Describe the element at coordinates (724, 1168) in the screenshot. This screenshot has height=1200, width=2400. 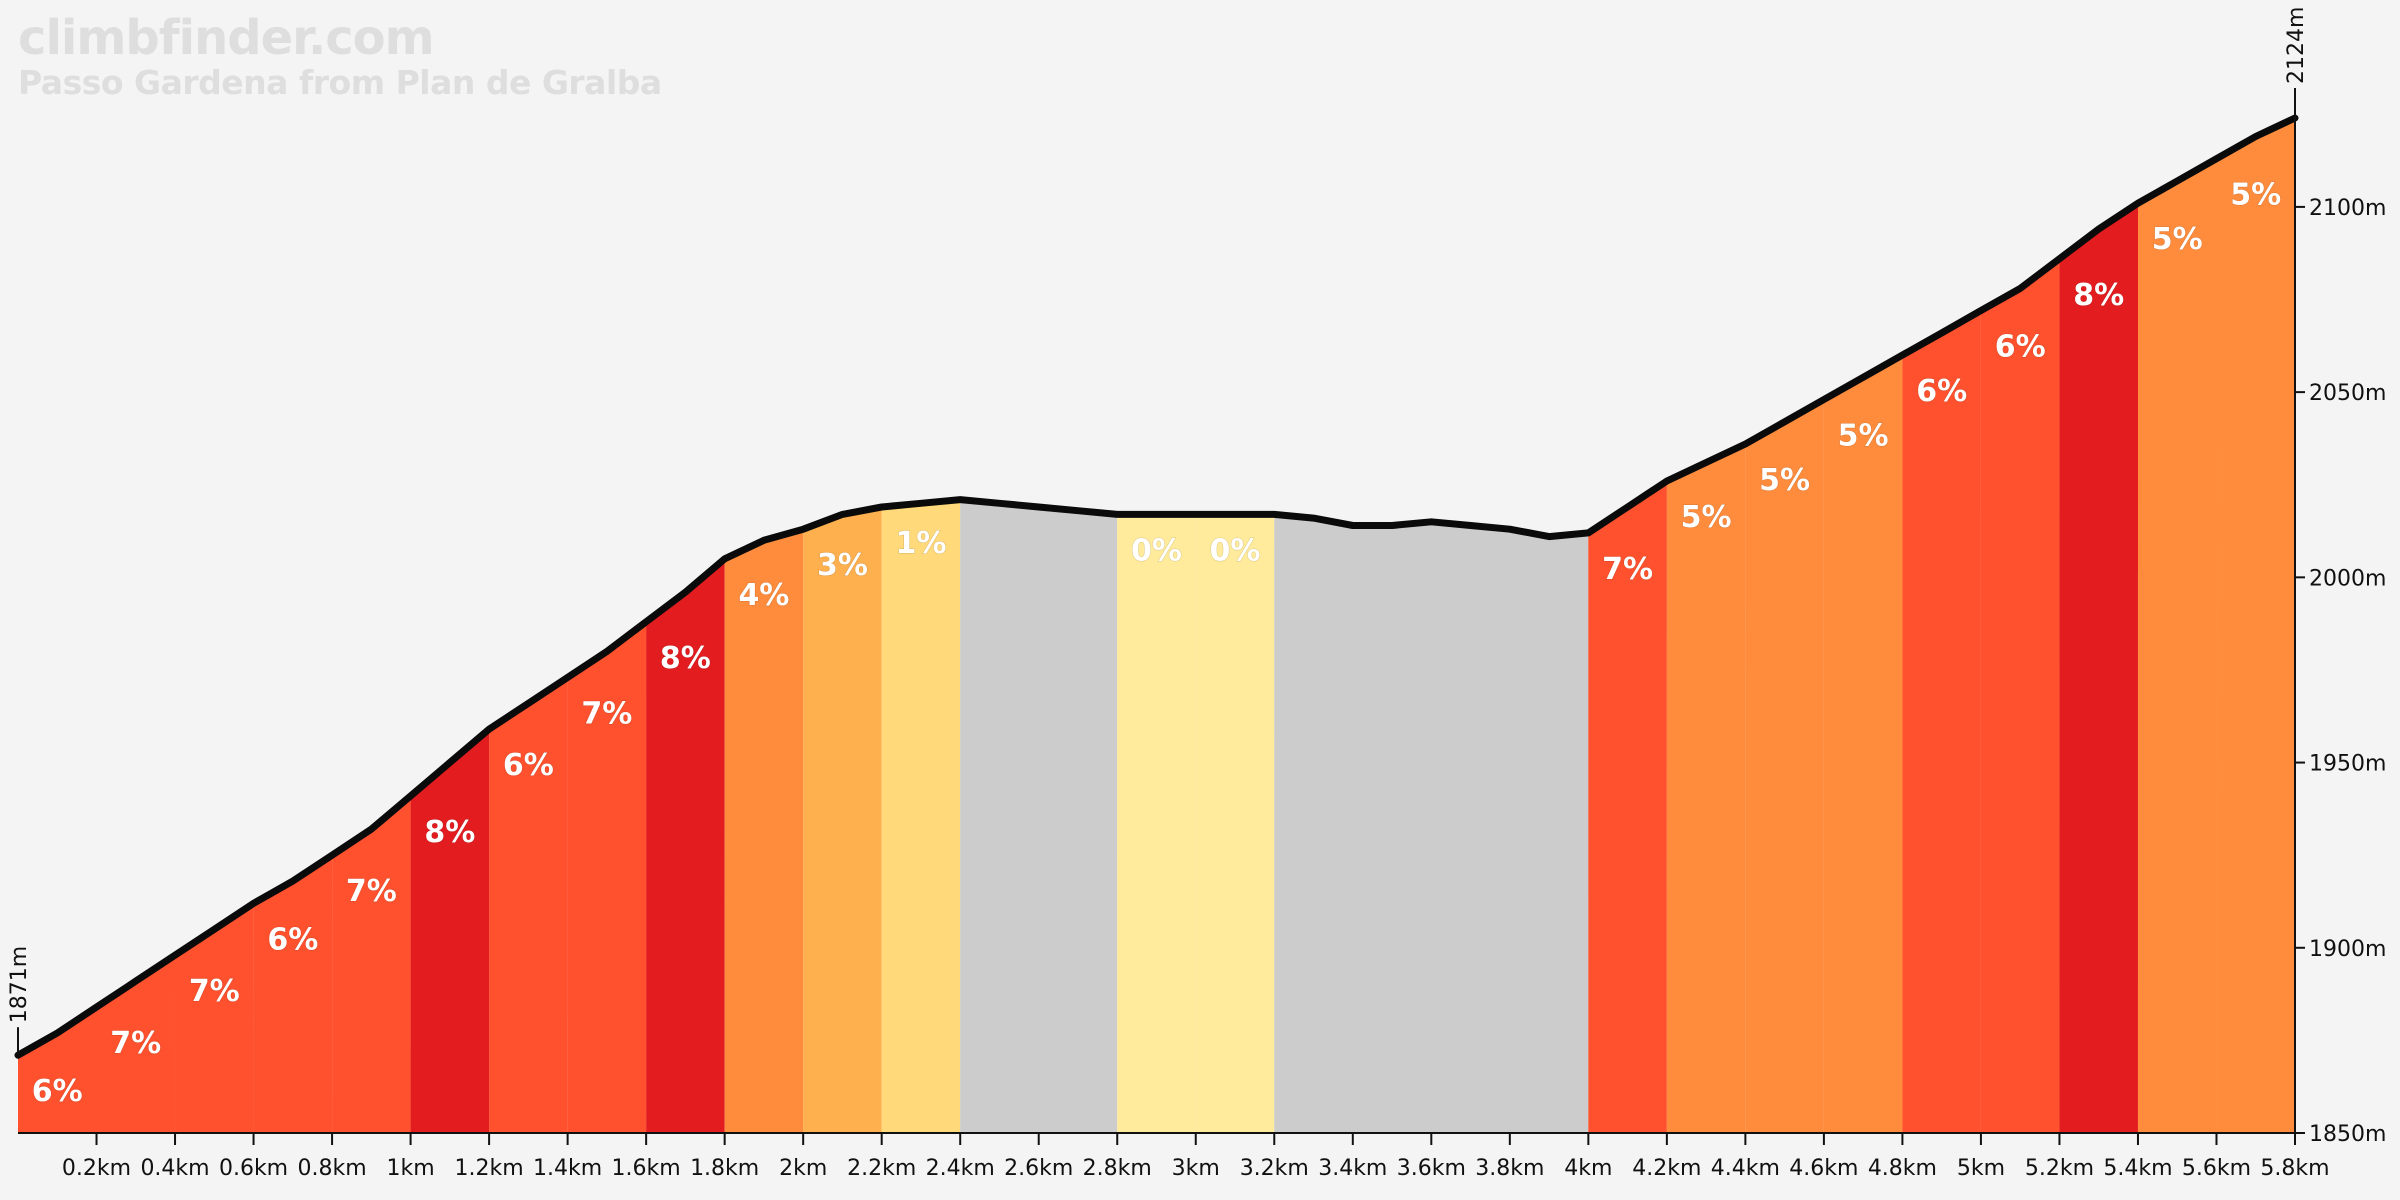
I see `x-tick-label-8: 1.8km` at that location.